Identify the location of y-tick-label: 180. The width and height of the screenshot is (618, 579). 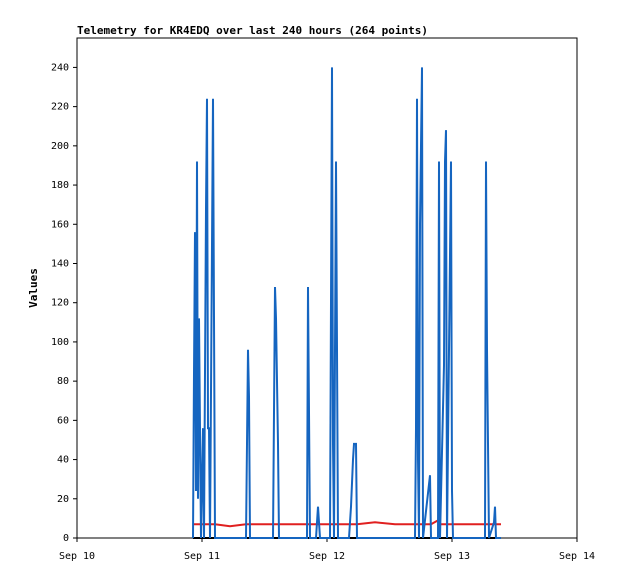
(60, 185).